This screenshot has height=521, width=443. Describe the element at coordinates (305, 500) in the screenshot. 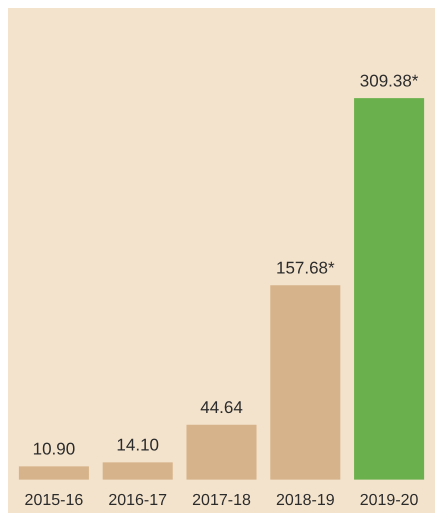

I see `x-tick-label: 2018-19` at that location.